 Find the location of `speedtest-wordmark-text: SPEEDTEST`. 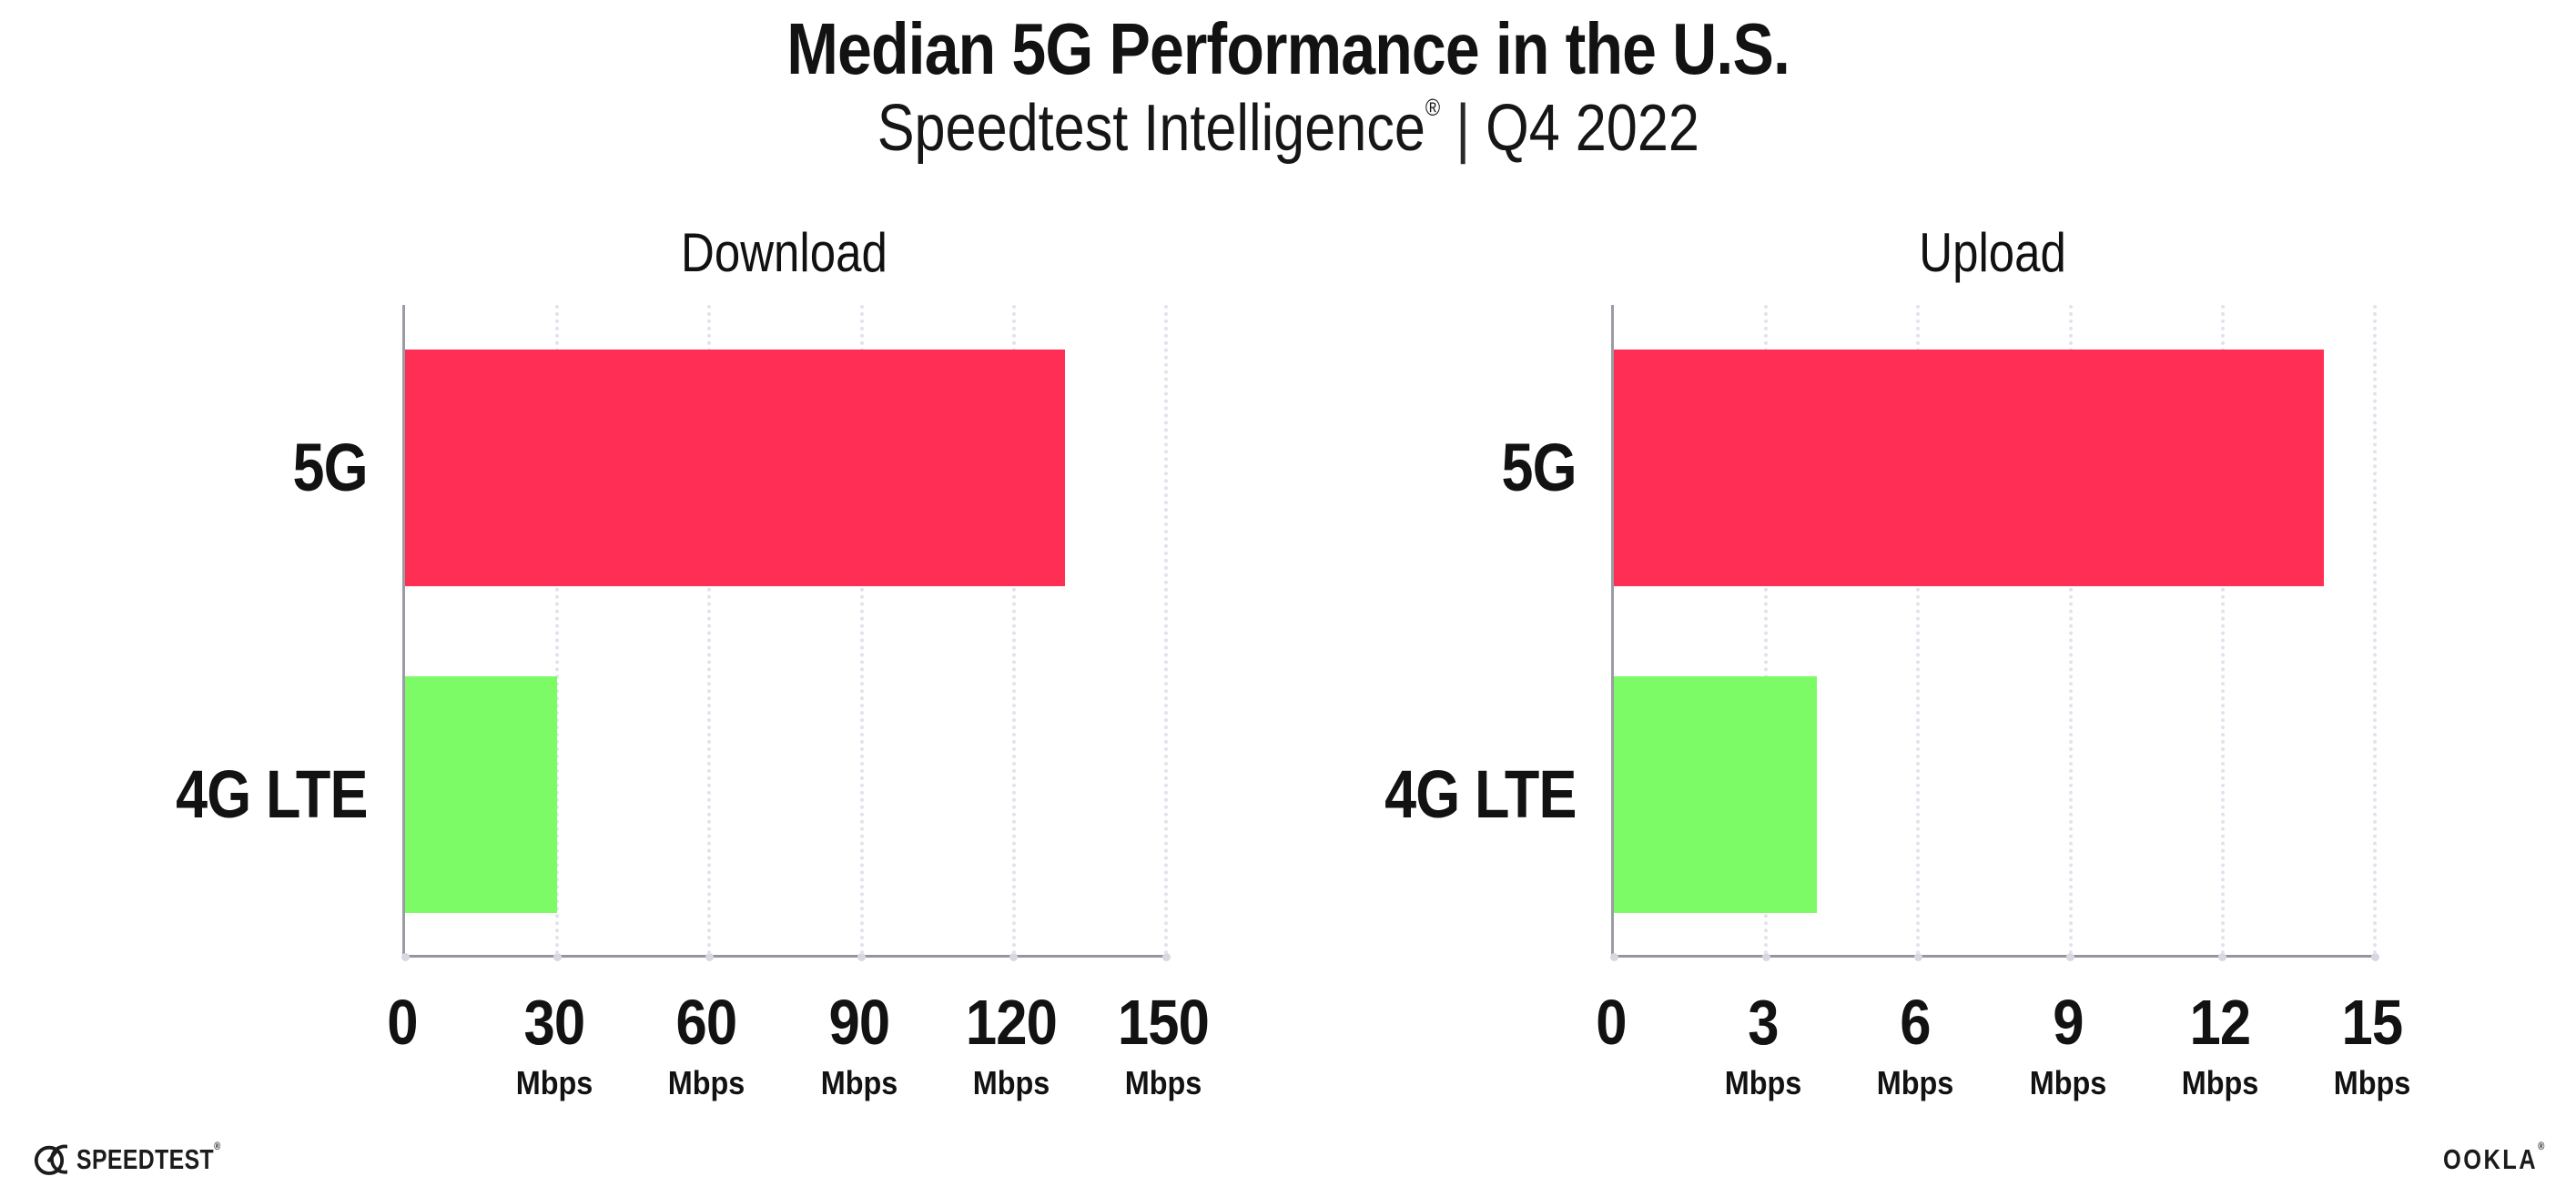

speedtest-wordmark-text: SPEEDTEST is located at coordinates (145, 1159).